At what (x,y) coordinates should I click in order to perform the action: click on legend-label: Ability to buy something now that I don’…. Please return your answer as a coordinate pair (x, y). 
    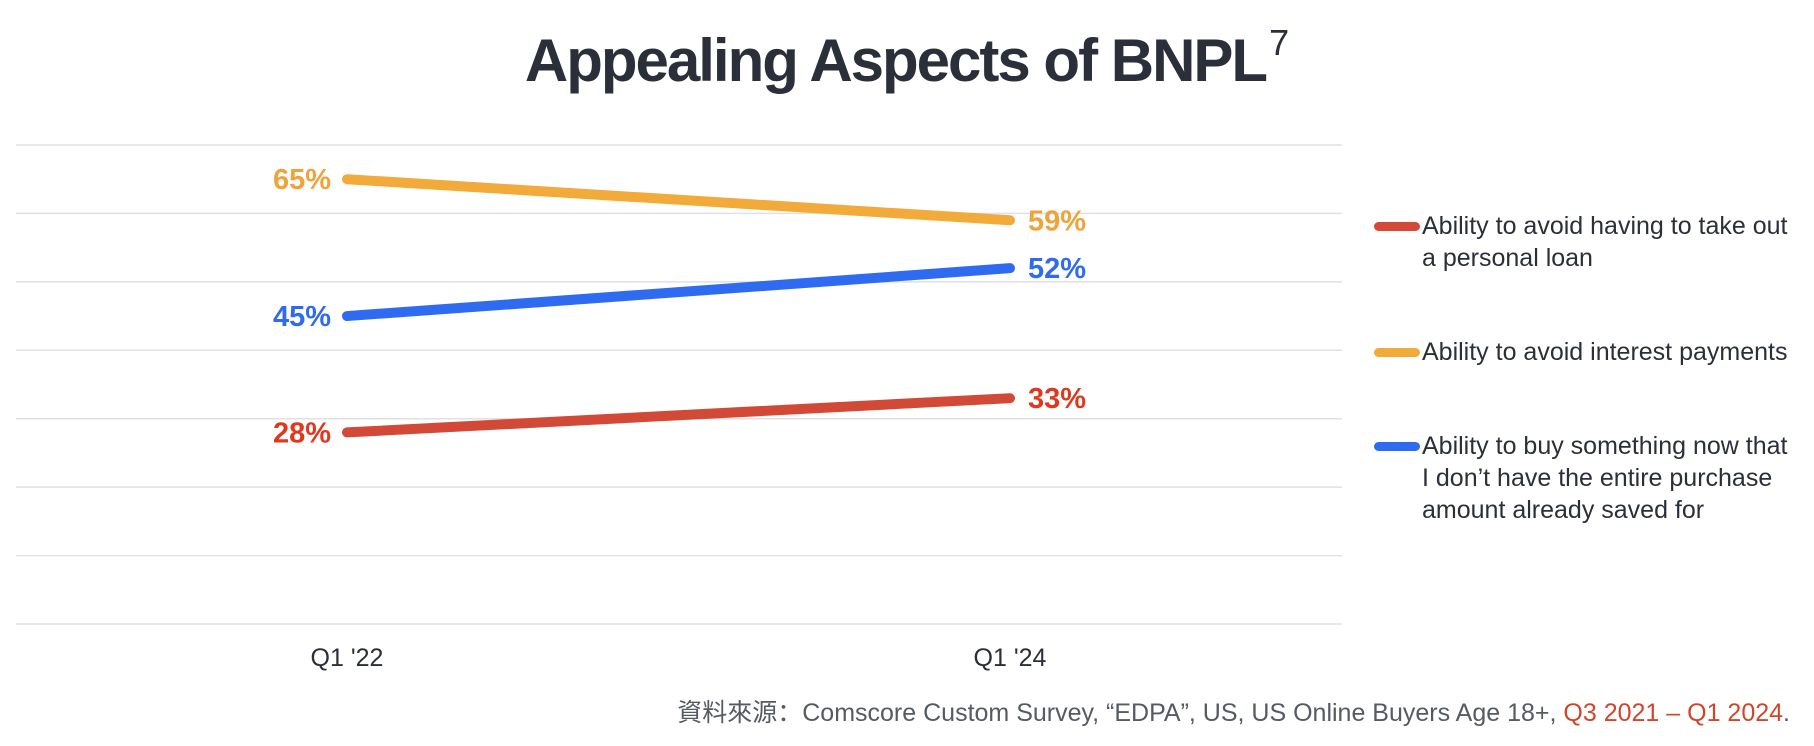
    Looking at the image, I should click on (1605, 478).